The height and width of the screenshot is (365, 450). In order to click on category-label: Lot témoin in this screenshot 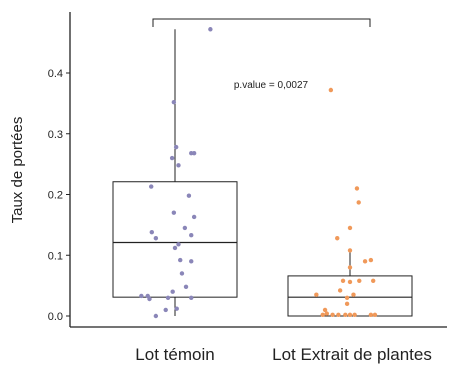, I will do `click(174, 354)`.